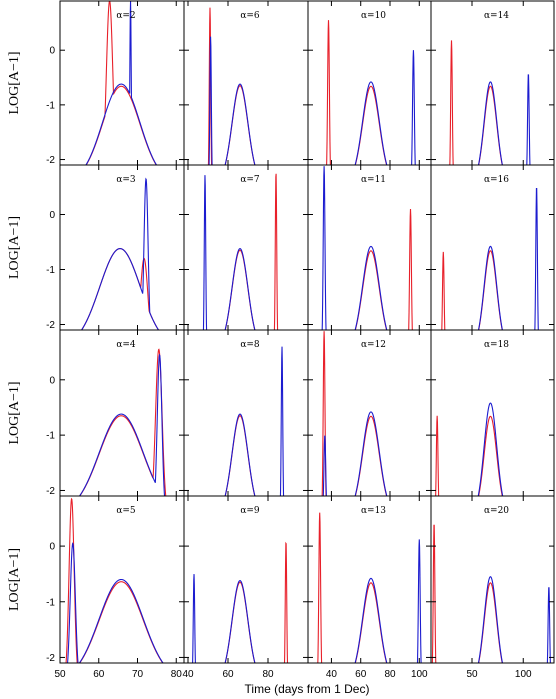 The height and width of the screenshot is (699, 556). I want to click on panel-label: α=14, so click(496, 16).